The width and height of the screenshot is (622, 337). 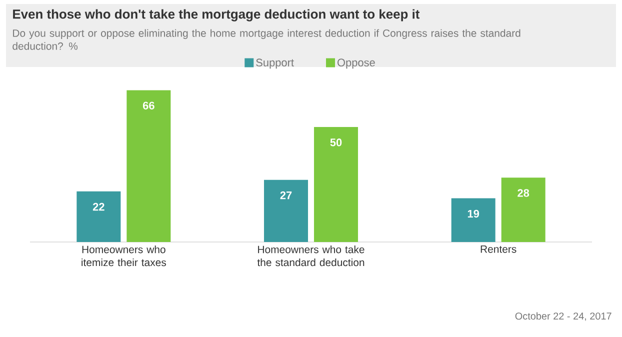 What do you see at coordinates (563, 316) in the screenshot?
I see `text: October 22 - 24, 2017` at bounding box center [563, 316].